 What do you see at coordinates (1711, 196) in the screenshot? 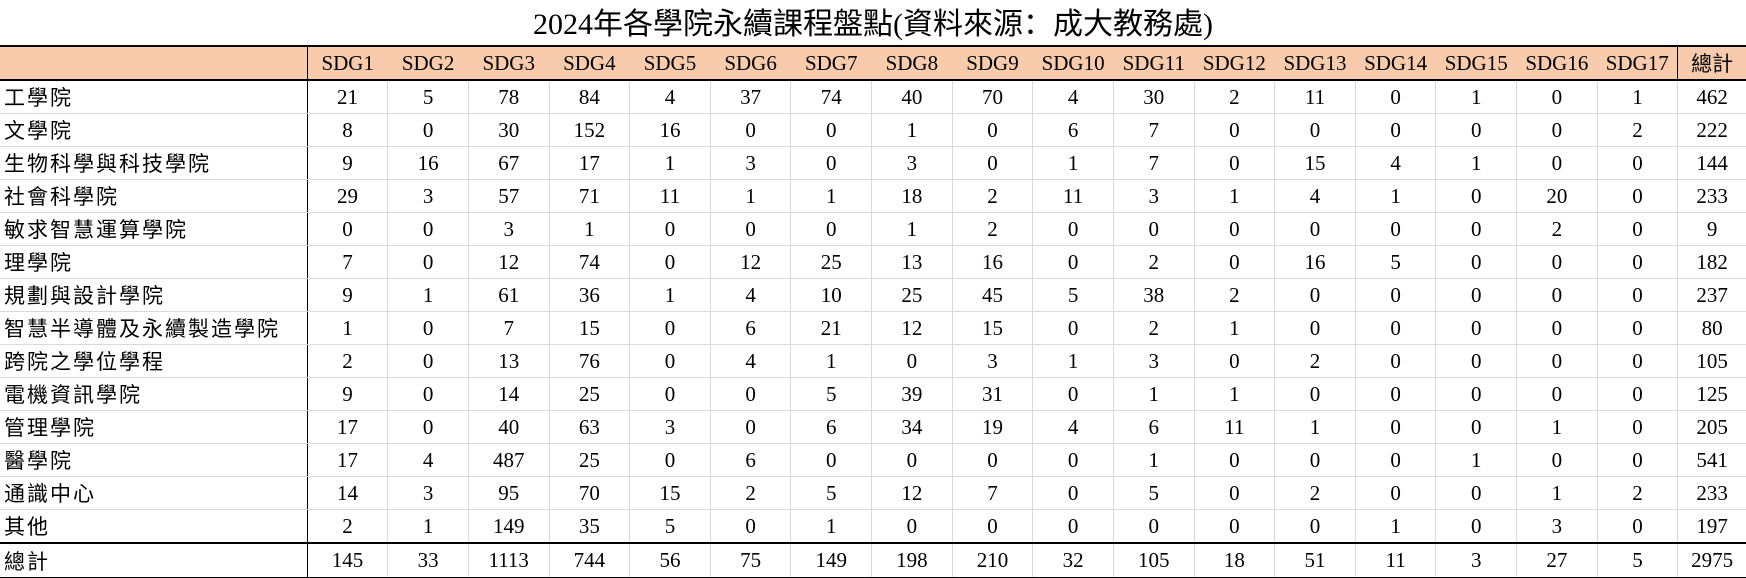
I see `row-total-cell: 233` at bounding box center [1711, 196].